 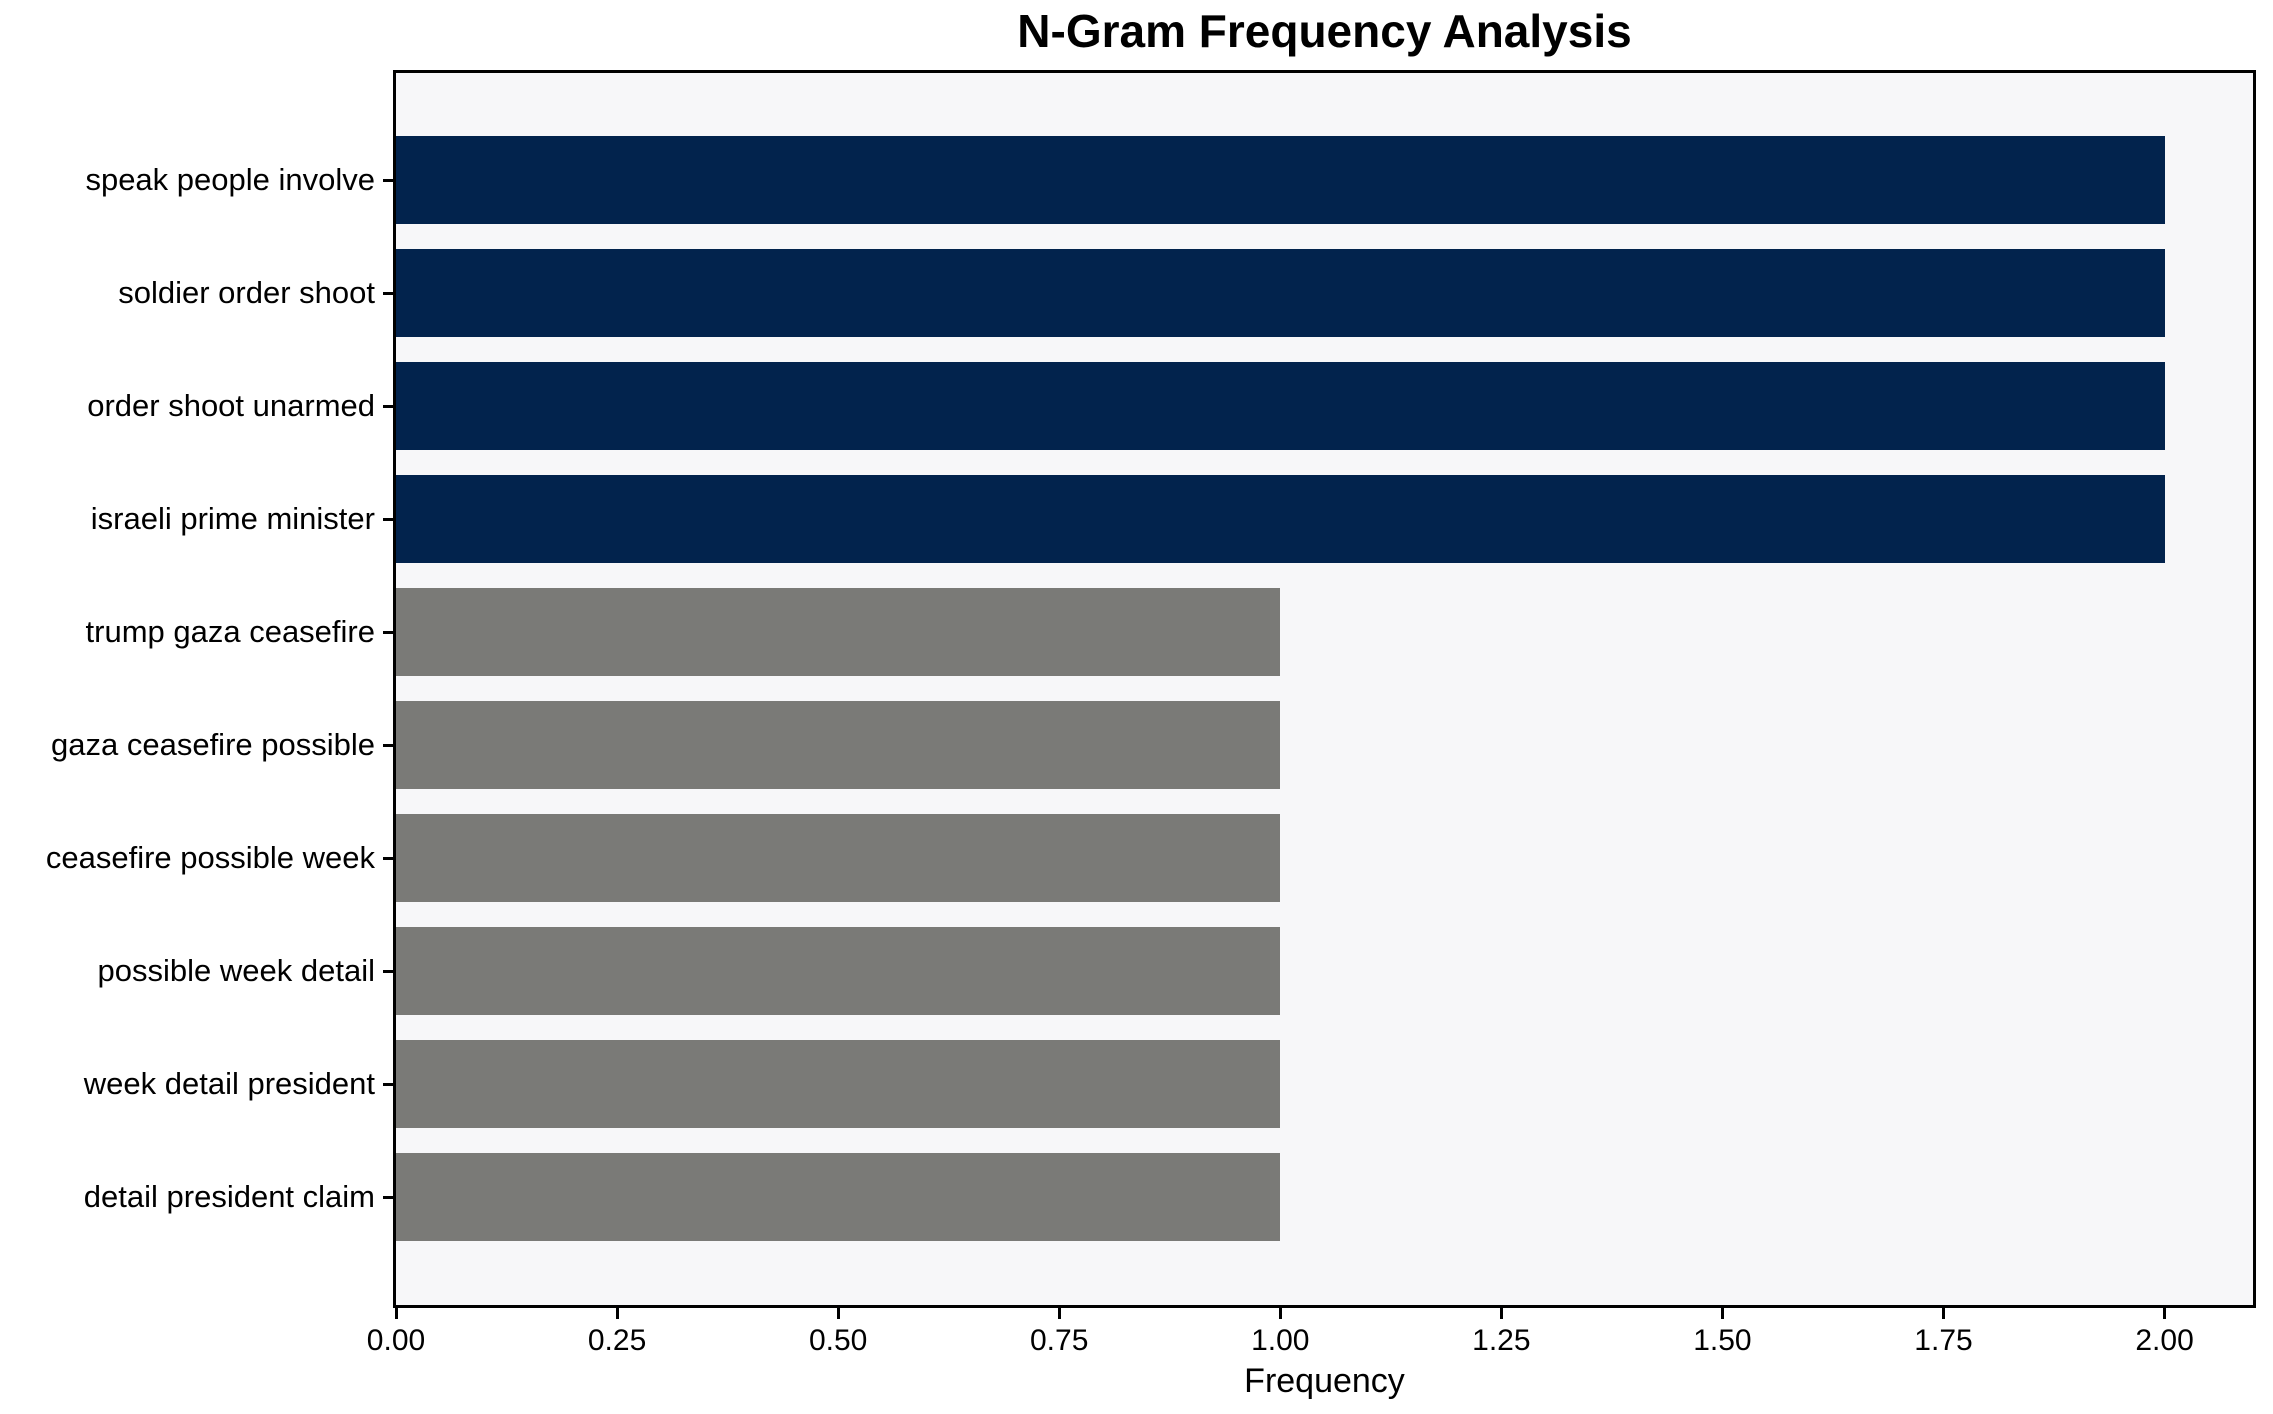 I want to click on y-tick-label: trump gaza ceasefire, so click(x=230, y=631).